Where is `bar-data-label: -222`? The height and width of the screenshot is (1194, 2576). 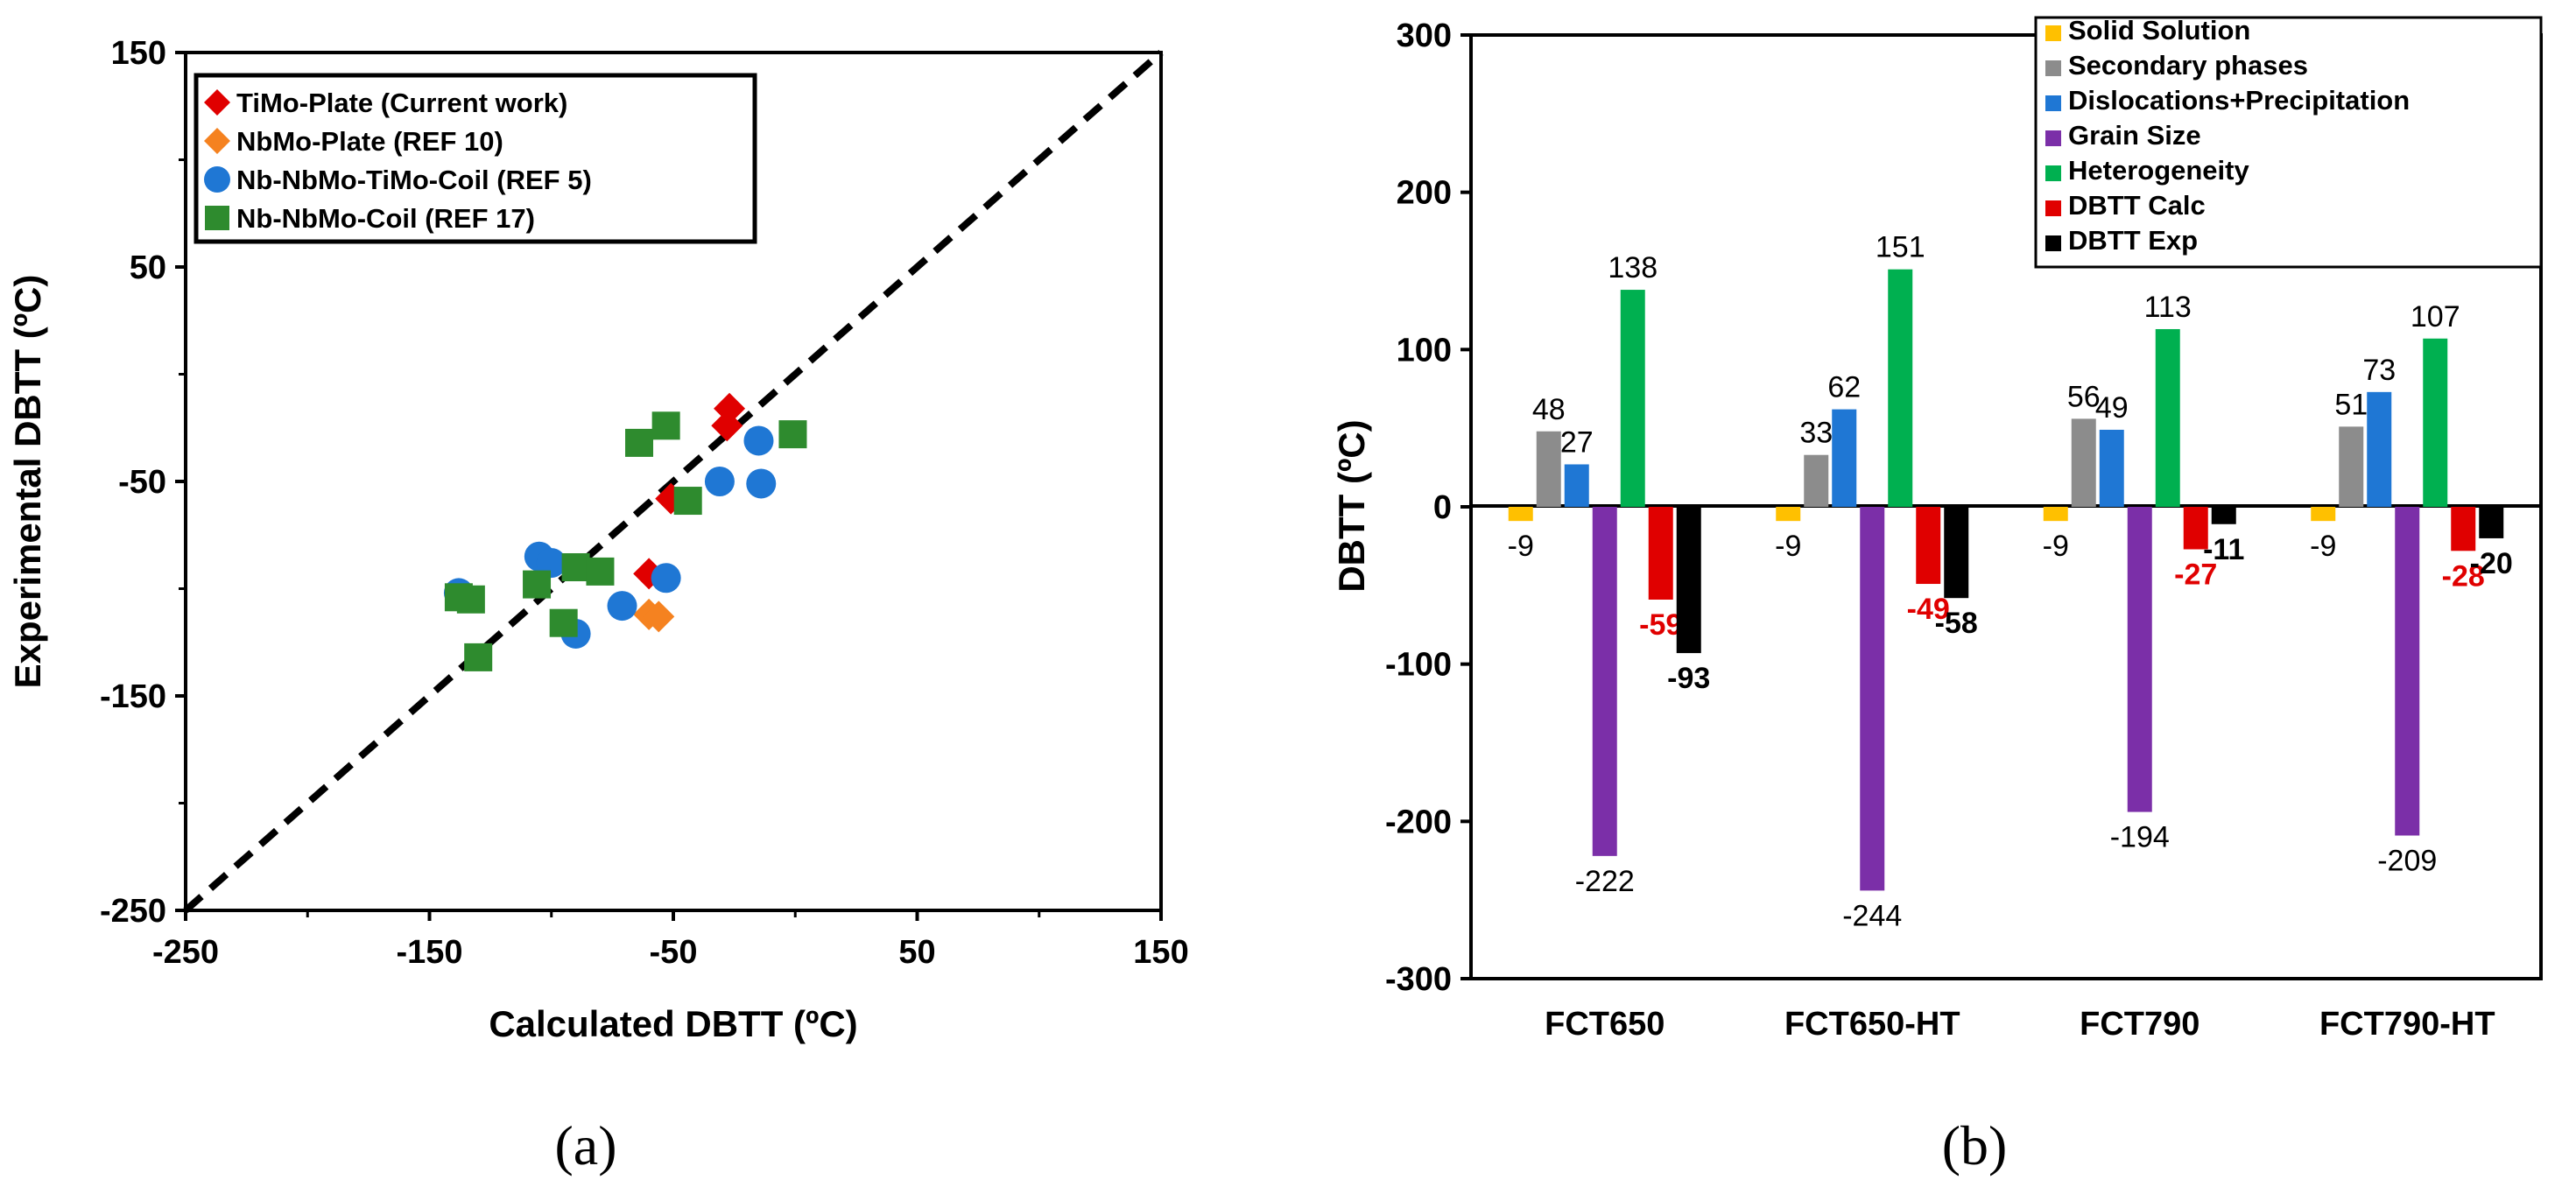 bar-data-label: -222 is located at coordinates (1605, 881).